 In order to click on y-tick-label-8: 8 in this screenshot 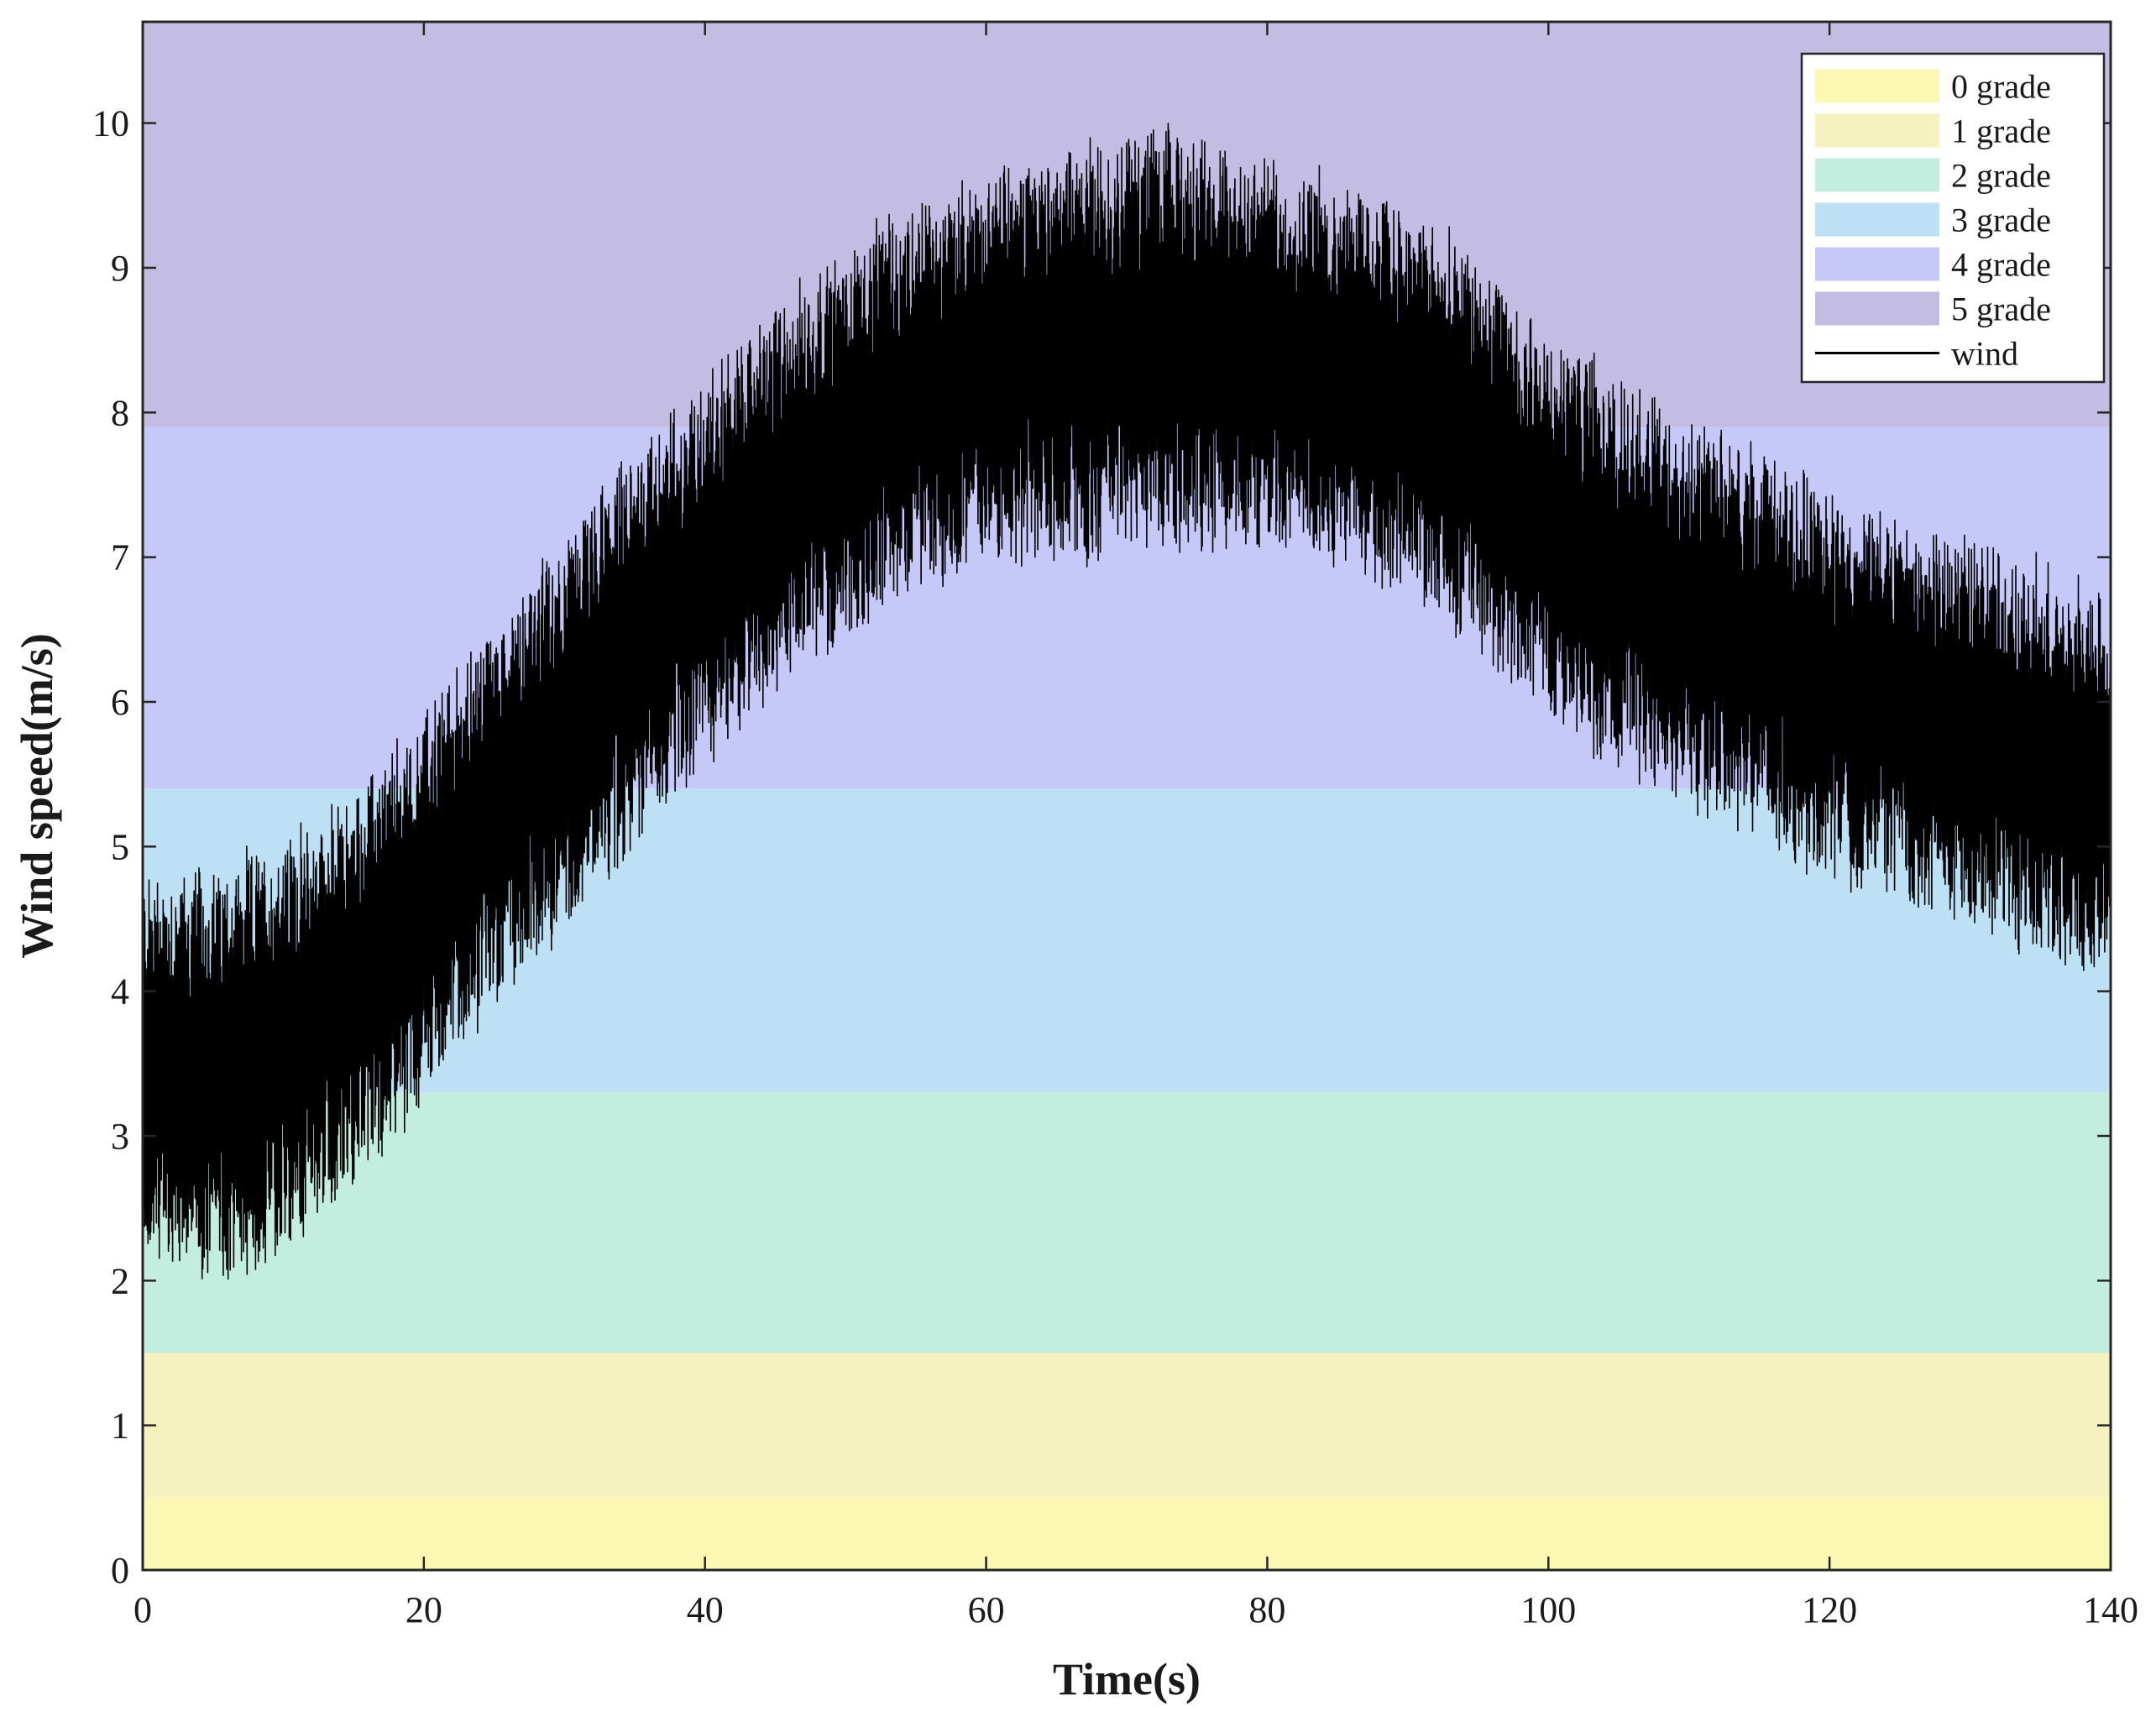, I will do `click(120, 412)`.